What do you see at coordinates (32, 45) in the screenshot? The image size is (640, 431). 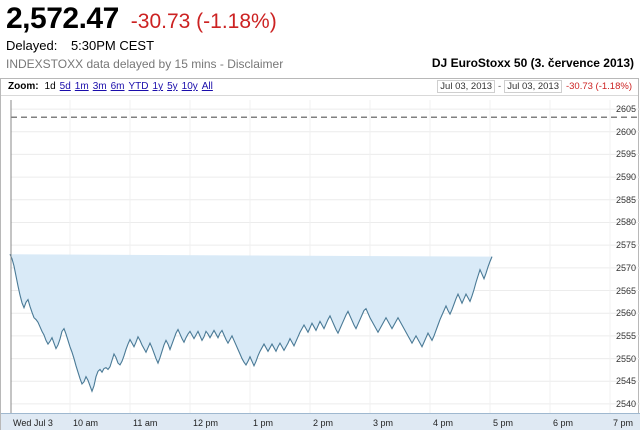 I see `delayed-label: Delayed:` at bounding box center [32, 45].